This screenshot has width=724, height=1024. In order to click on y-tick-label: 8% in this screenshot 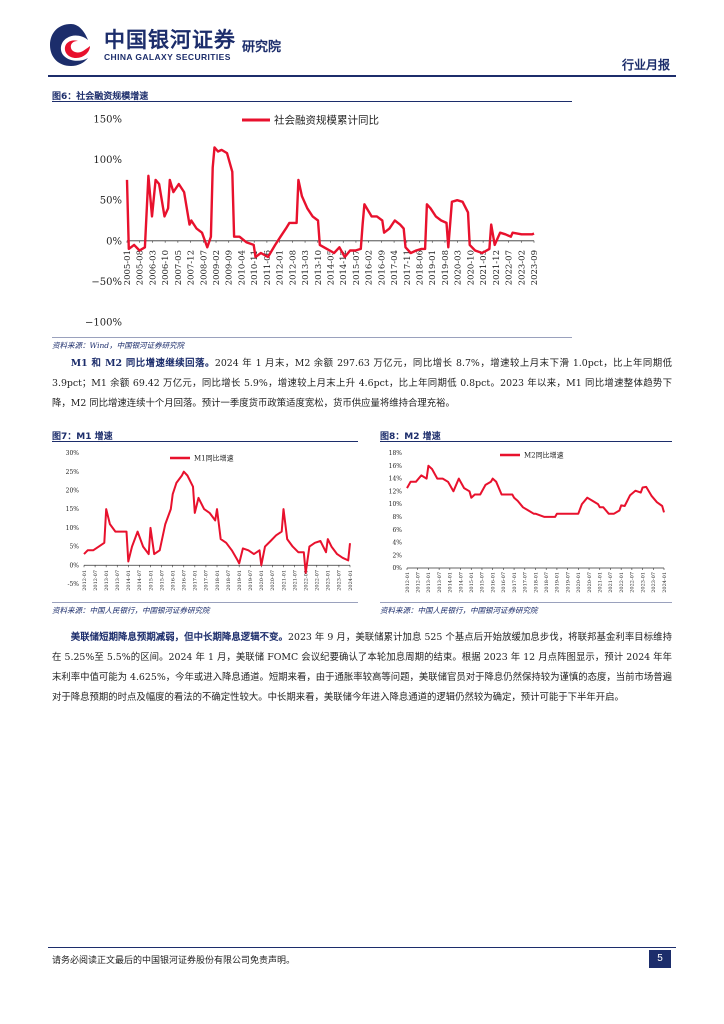, I will do `click(397, 517)`.